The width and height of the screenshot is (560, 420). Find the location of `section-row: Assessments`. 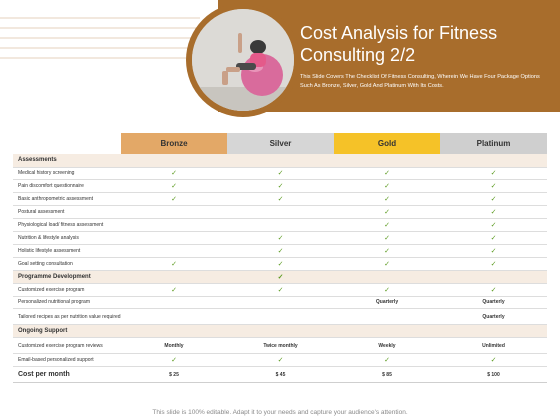

section-row: Assessments is located at coordinates (280, 161).